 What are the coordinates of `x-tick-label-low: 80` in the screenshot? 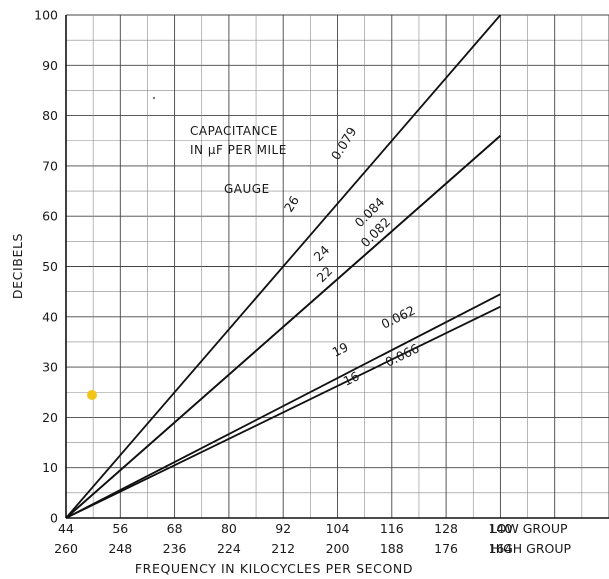 It's located at (229, 528).